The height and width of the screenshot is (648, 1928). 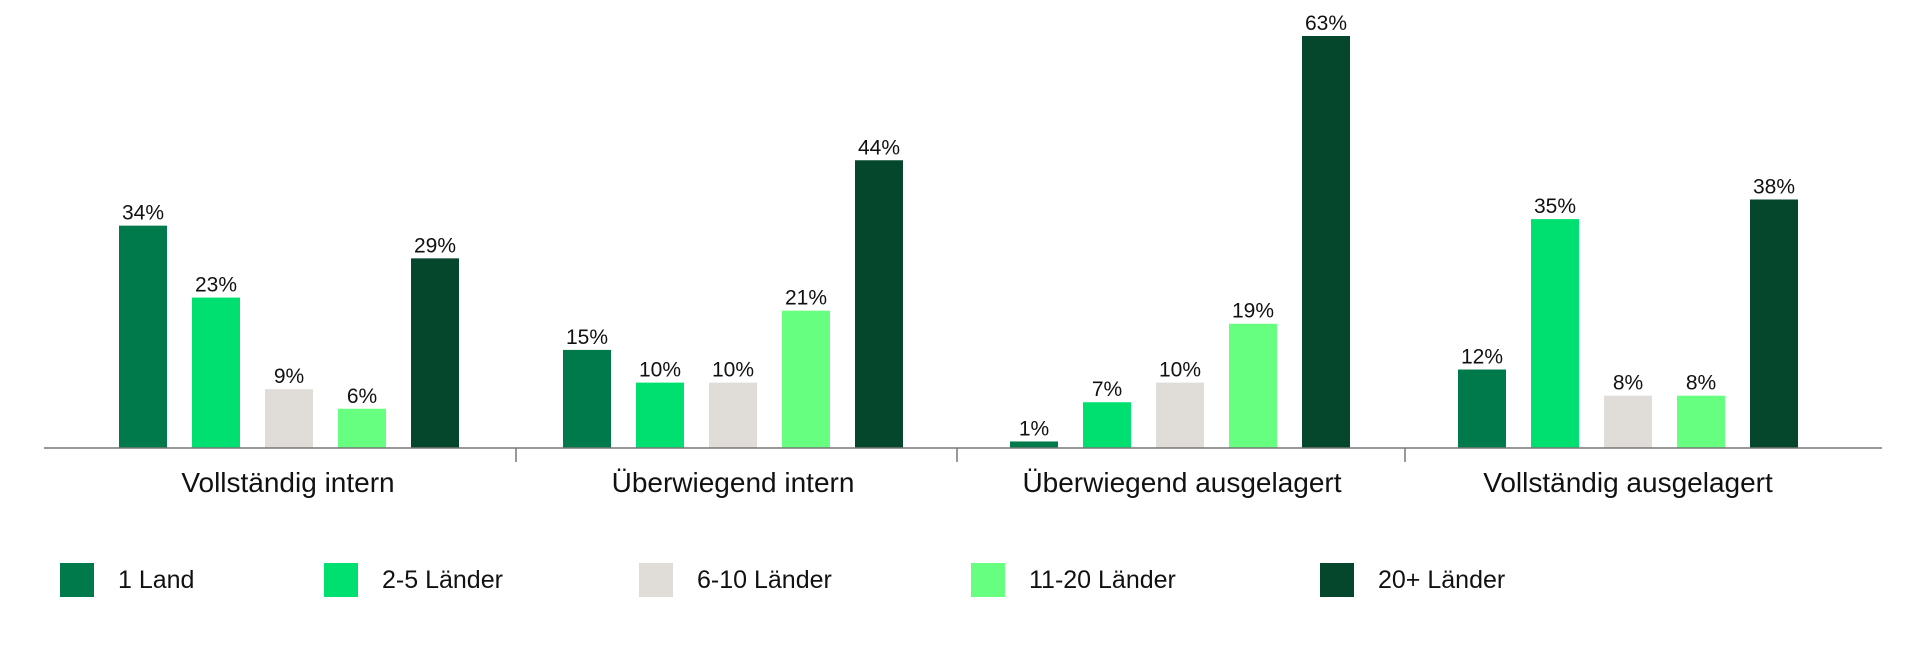 I want to click on legend-label-20-plus-laender: 20+ Länder, so click(x=1442, y=579).